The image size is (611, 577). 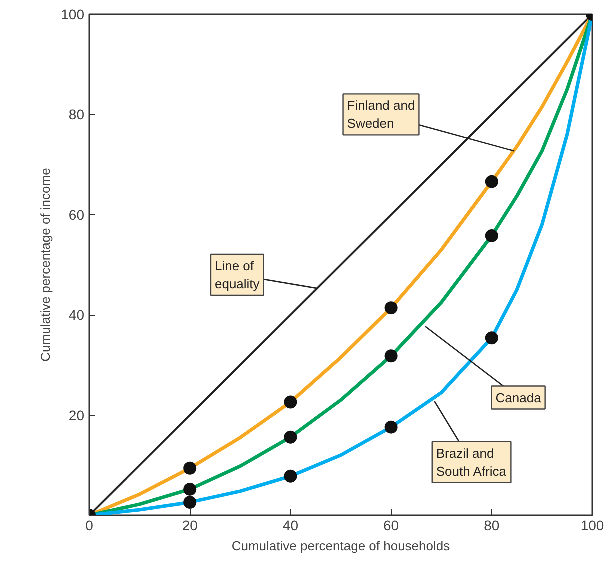 What do you see at coordinates (76, 114) in the screenshot?
I see `y-tick-label: 80` at bounding box center [76, 114].